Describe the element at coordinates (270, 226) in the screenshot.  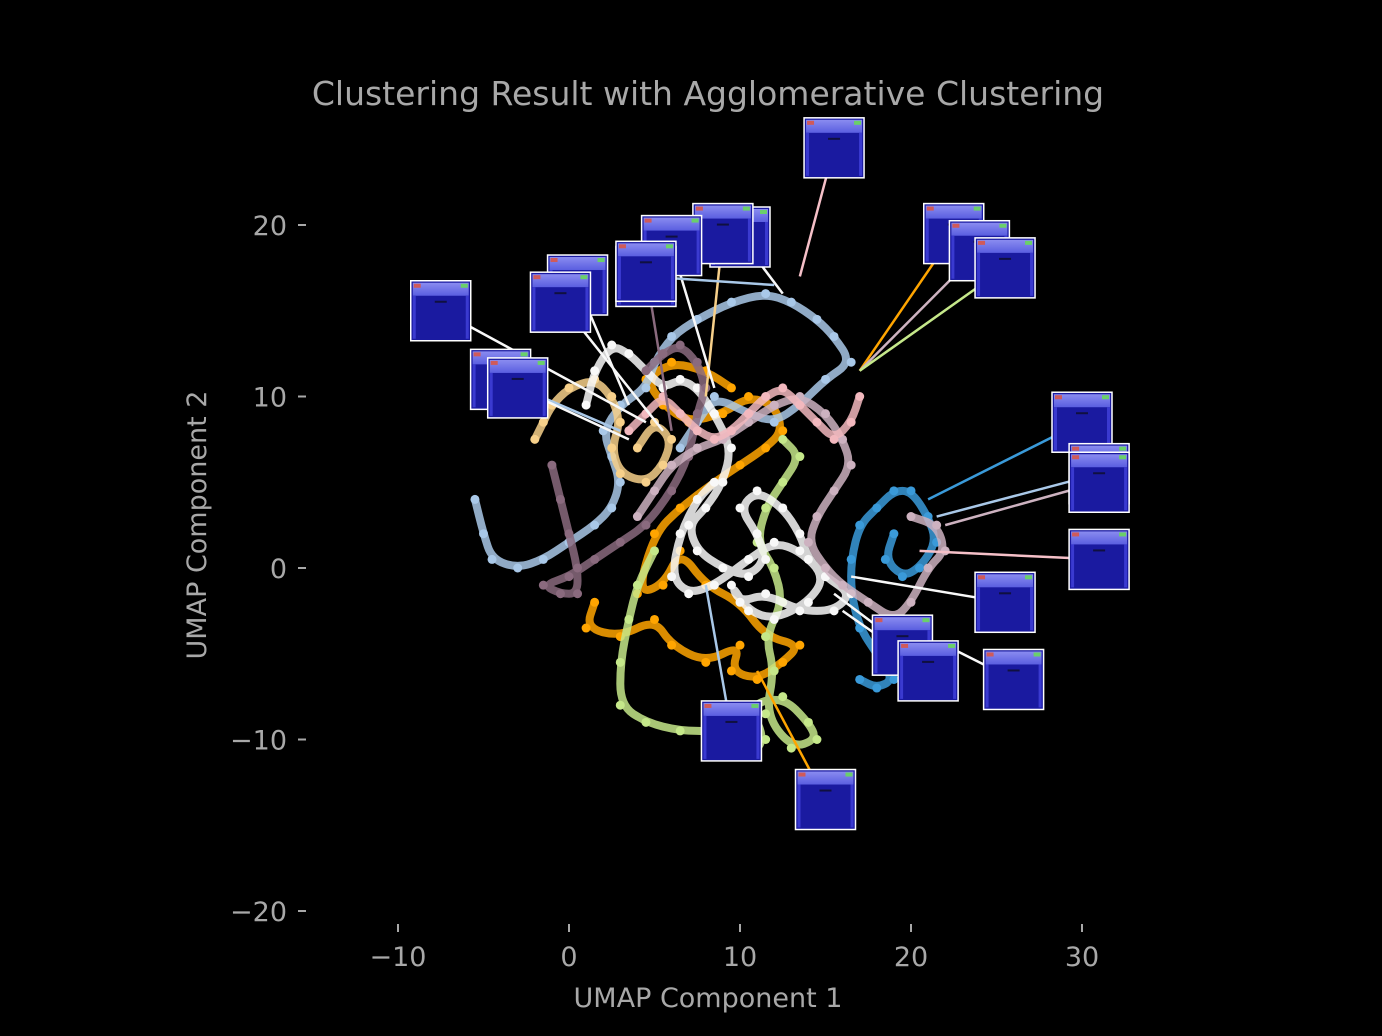
I see `y-tick-label: 20` at that location.